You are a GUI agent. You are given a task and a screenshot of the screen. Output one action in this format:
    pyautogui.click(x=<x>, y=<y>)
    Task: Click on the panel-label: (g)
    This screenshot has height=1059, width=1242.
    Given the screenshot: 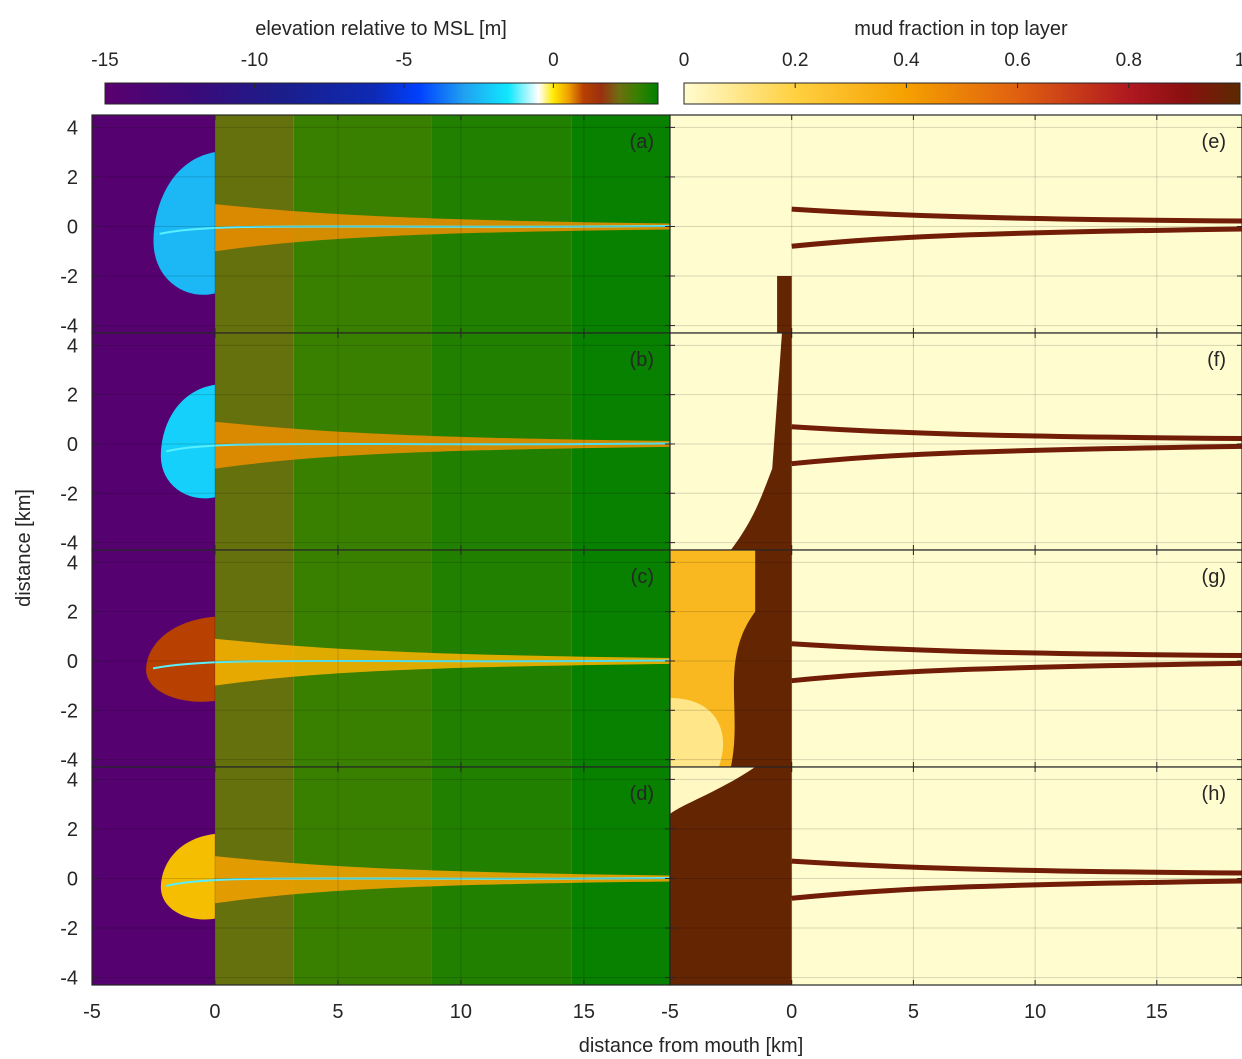 What is the action you would take?
    pyautogui.click(x=1214, y=577)
    